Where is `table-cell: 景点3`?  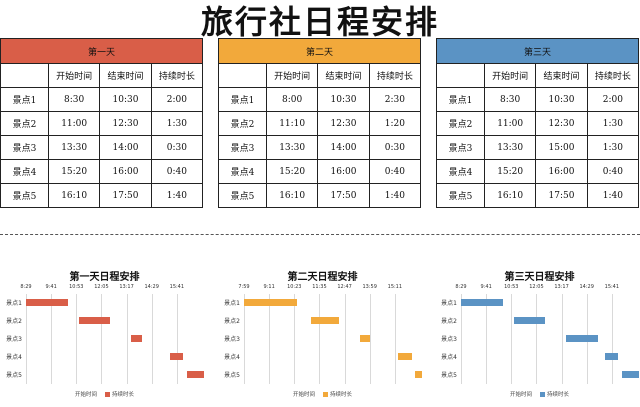 table-cell: 景点3 is located at coordinates (24, 147).